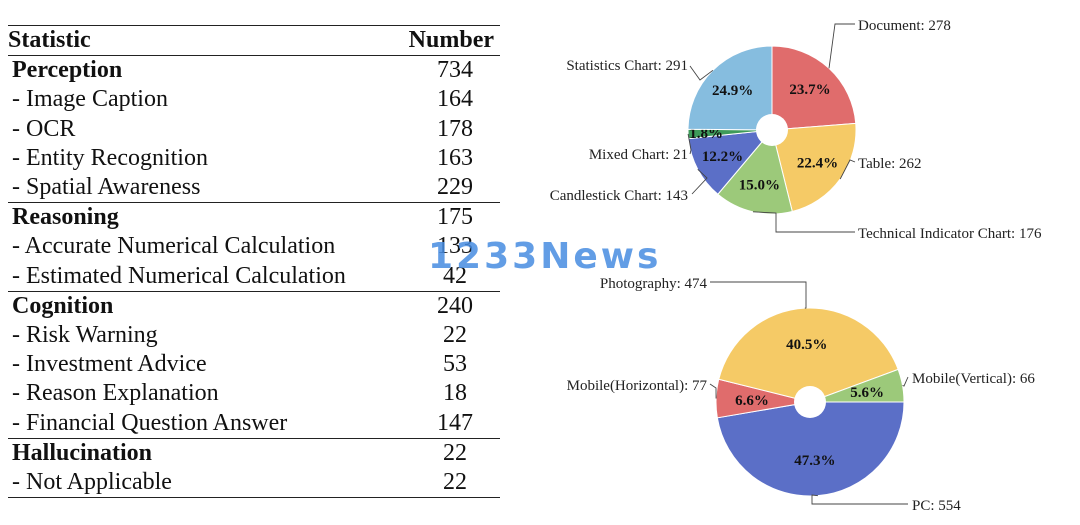 This screenshot has width=1080, height=525. Describe the element at coordinates (455, 275) in the screenshot. I see `row-value: 42` at that location.